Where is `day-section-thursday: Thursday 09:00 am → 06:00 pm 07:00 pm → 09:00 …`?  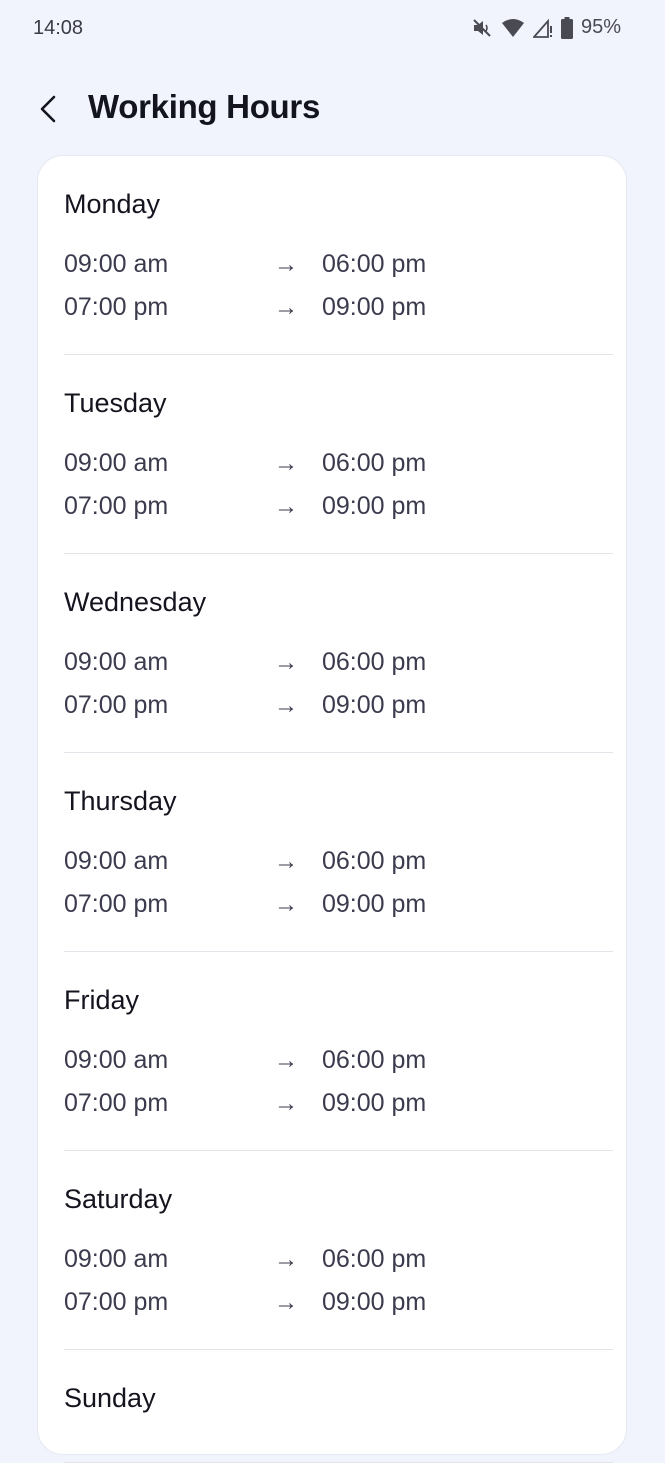 day-section-thursday: Thursday 09:00 am → 06:00 pm 07:00 pm → 09:00 … is located at coordinates (338, 852).